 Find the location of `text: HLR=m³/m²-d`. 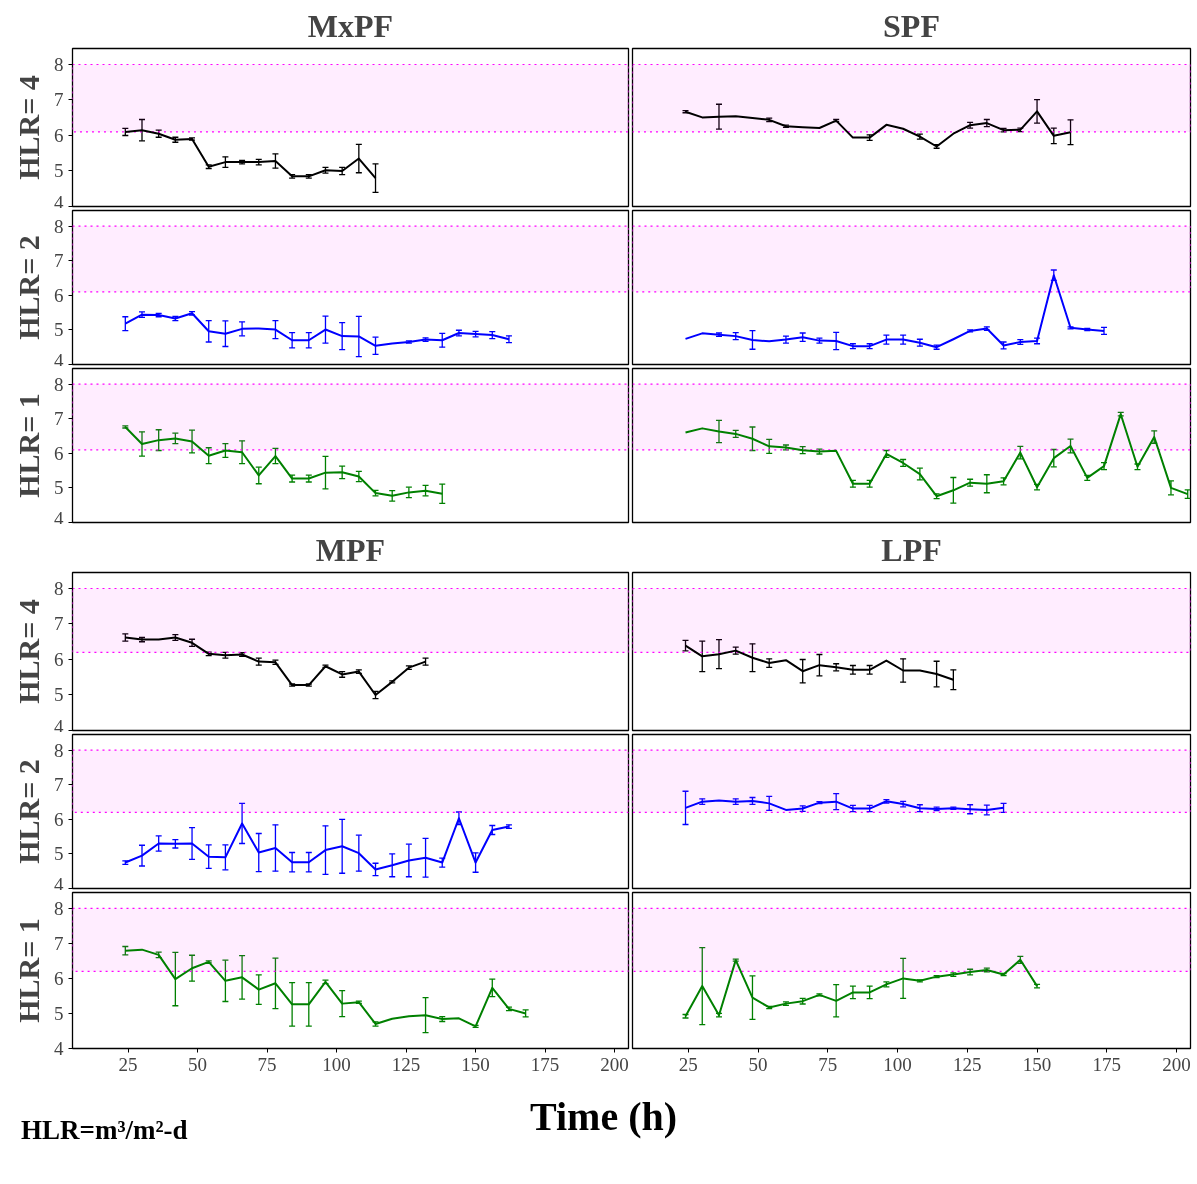

text: HLR=m³/m²-d is located at coordinates (104, 1130).